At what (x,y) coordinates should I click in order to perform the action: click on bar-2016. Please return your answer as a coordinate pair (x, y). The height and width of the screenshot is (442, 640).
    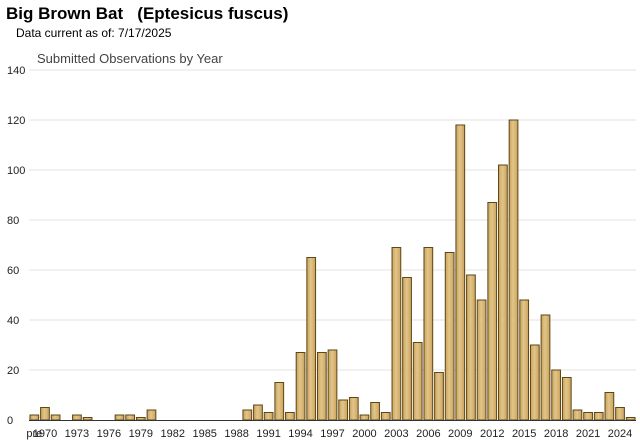
    Looking at the image, I should click on (534, 382).